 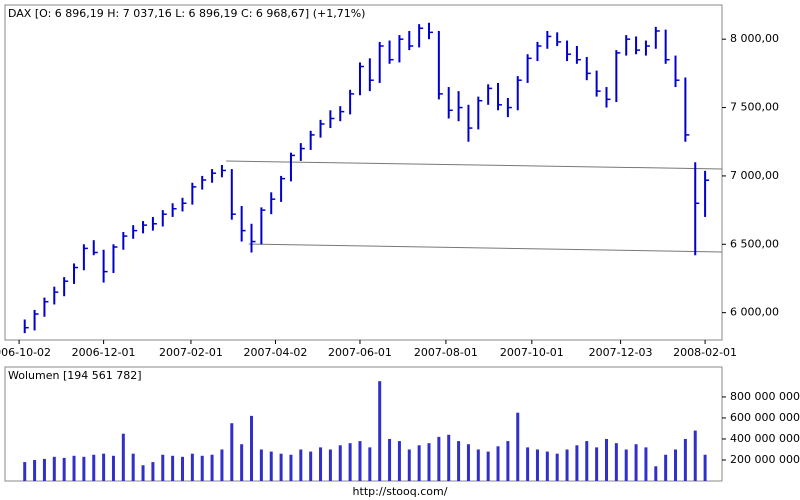 What do you see at coordinates (765, 459) in the screenshot?
I see `y-tick-label: 200 000 000` at bounding box center [765, 459].